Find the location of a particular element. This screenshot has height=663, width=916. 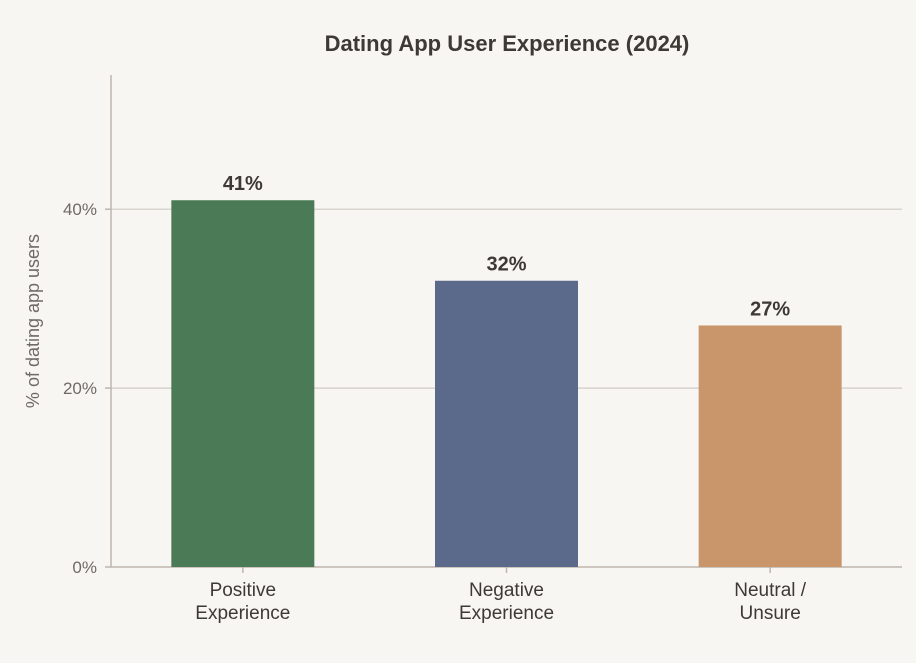

y-axis-label: % of dating app users is located at coordinates (33, 321).